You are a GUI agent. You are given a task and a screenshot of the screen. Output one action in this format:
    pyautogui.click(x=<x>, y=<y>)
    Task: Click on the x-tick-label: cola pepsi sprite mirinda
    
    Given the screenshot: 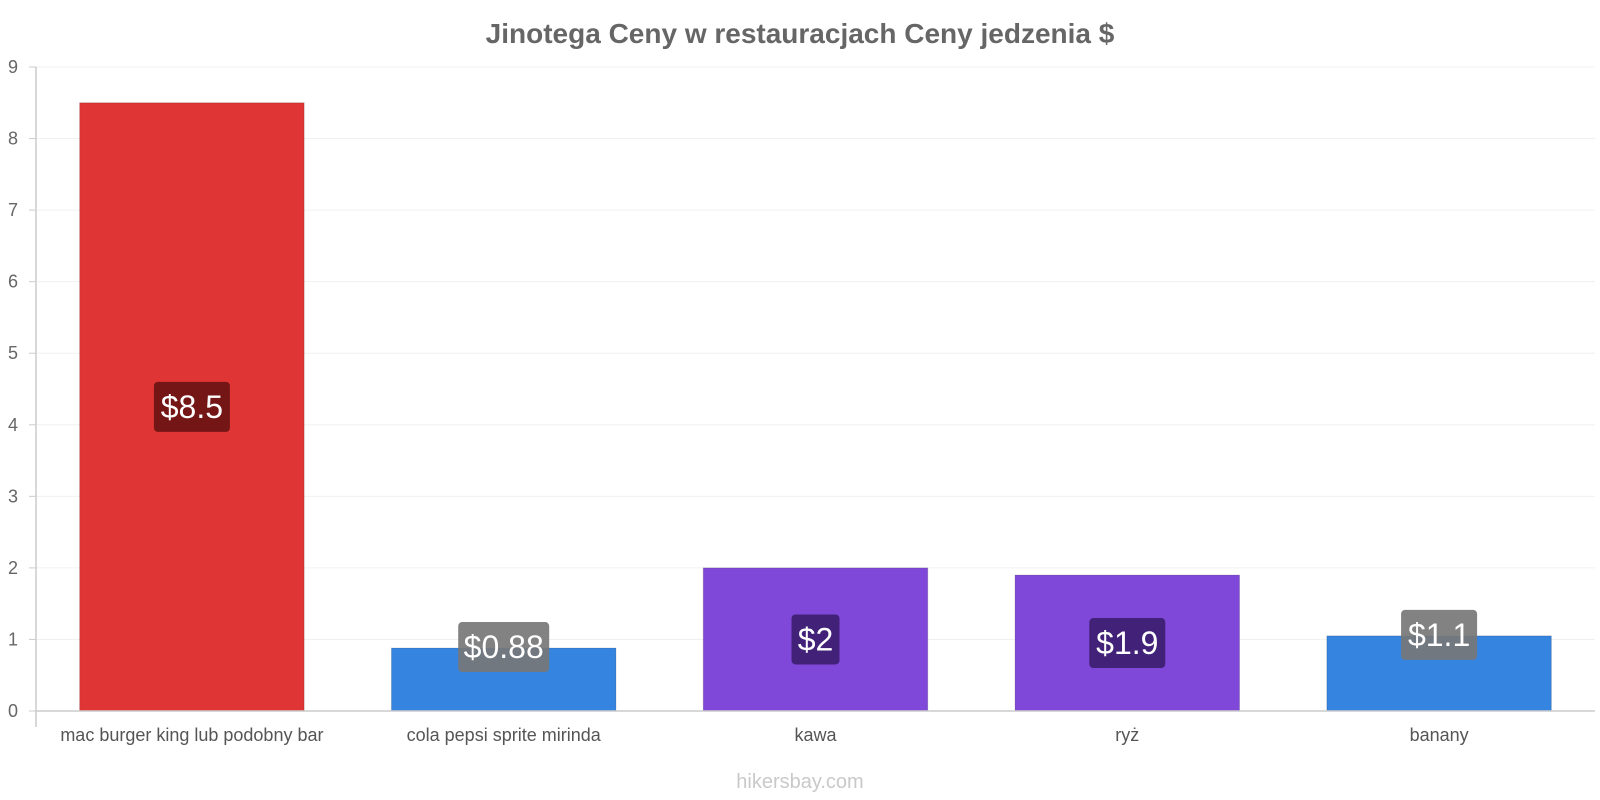 What is the action you would take?
    pyautogui.click(x=504, y=735)
    